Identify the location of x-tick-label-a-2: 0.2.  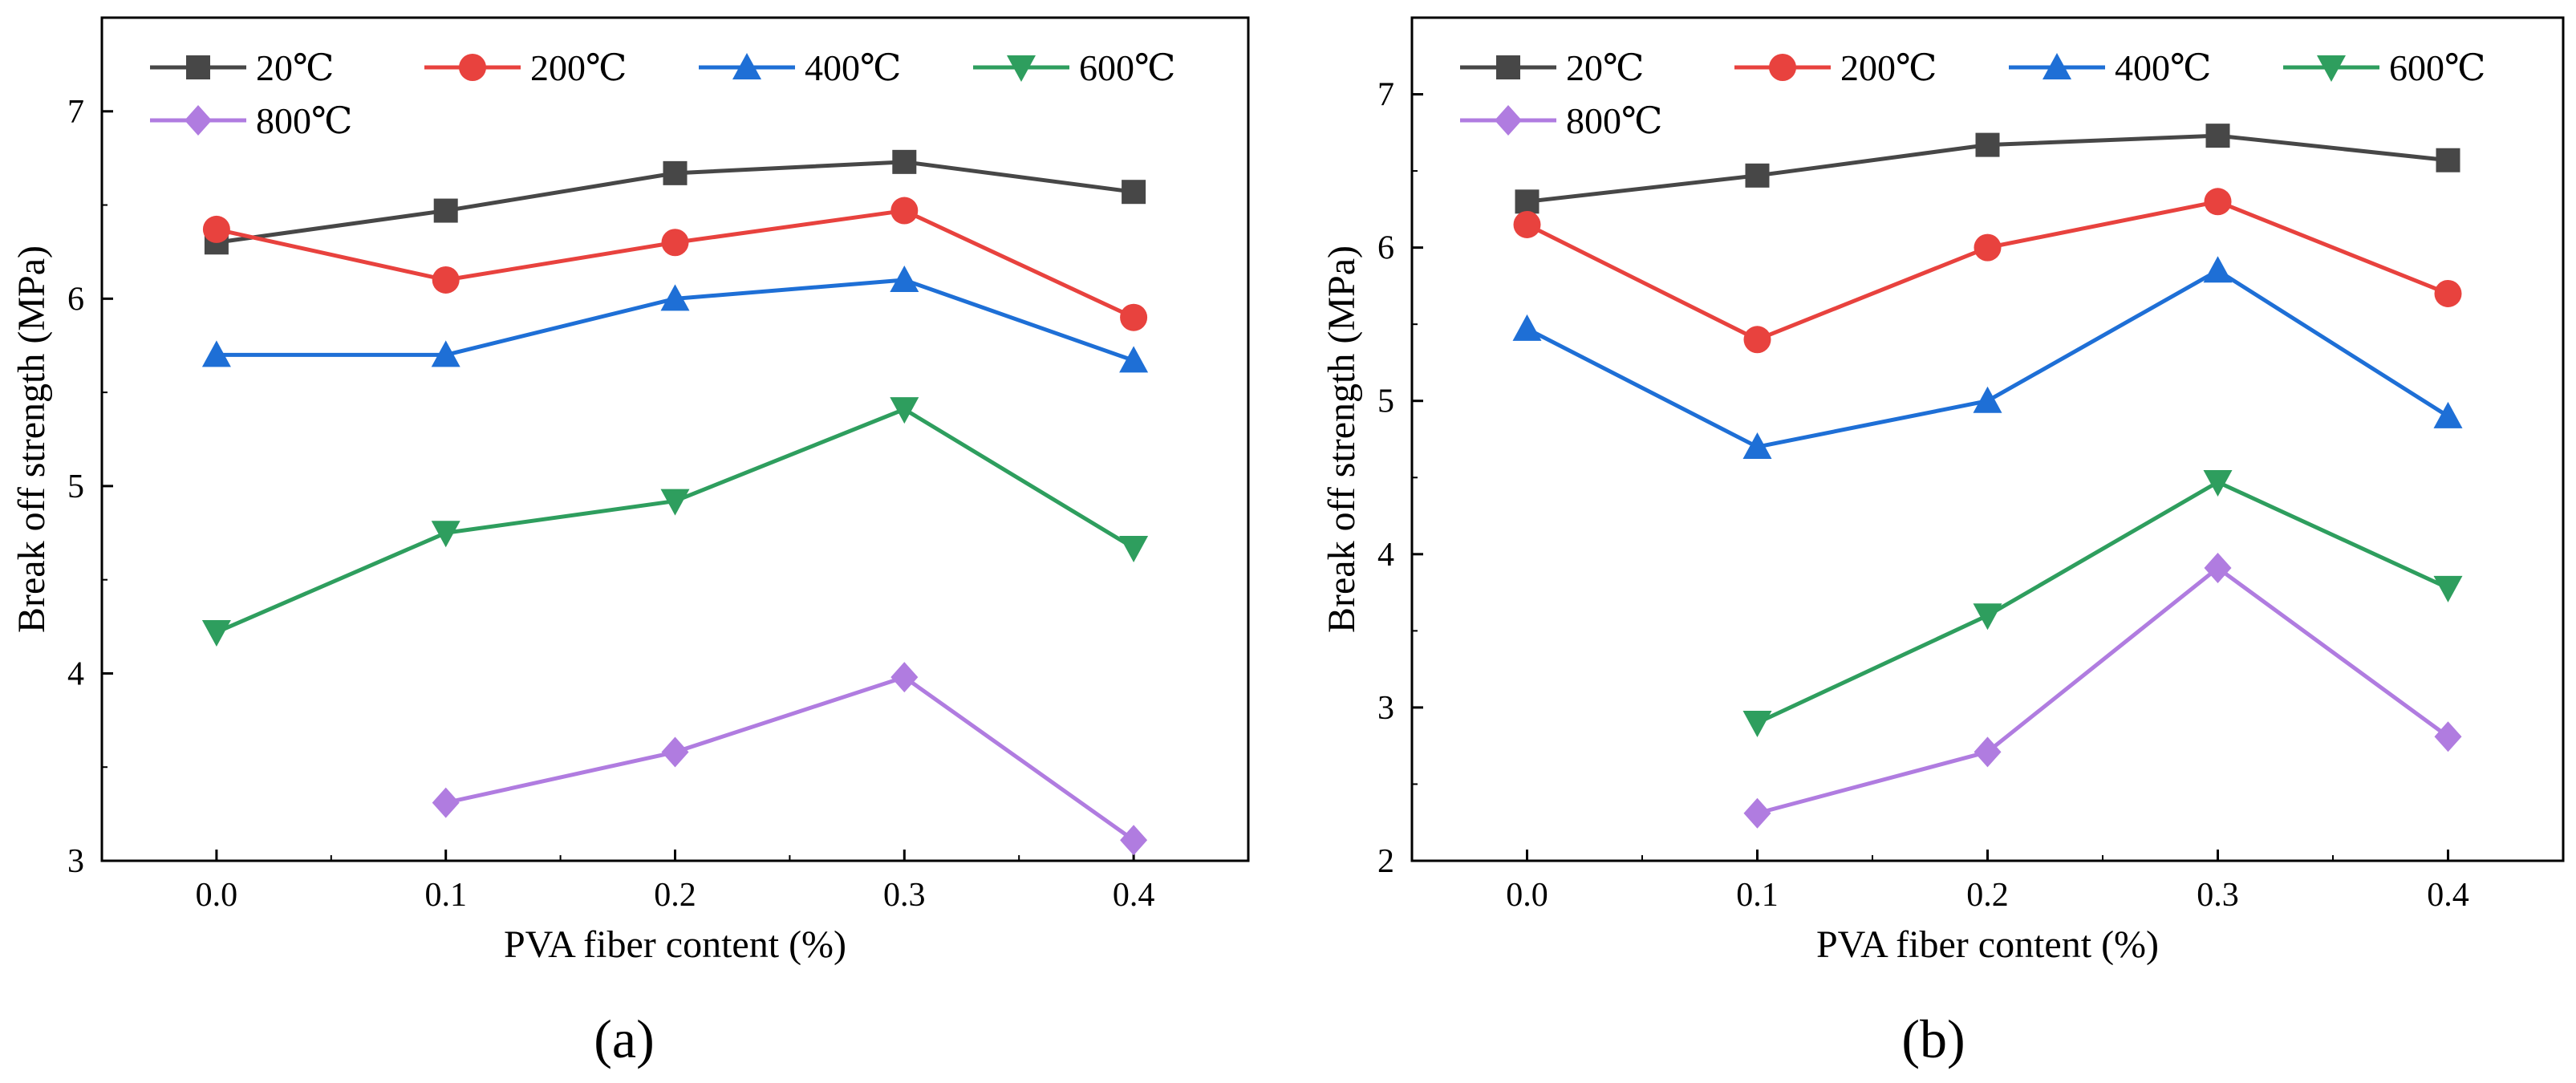
(675, 895).